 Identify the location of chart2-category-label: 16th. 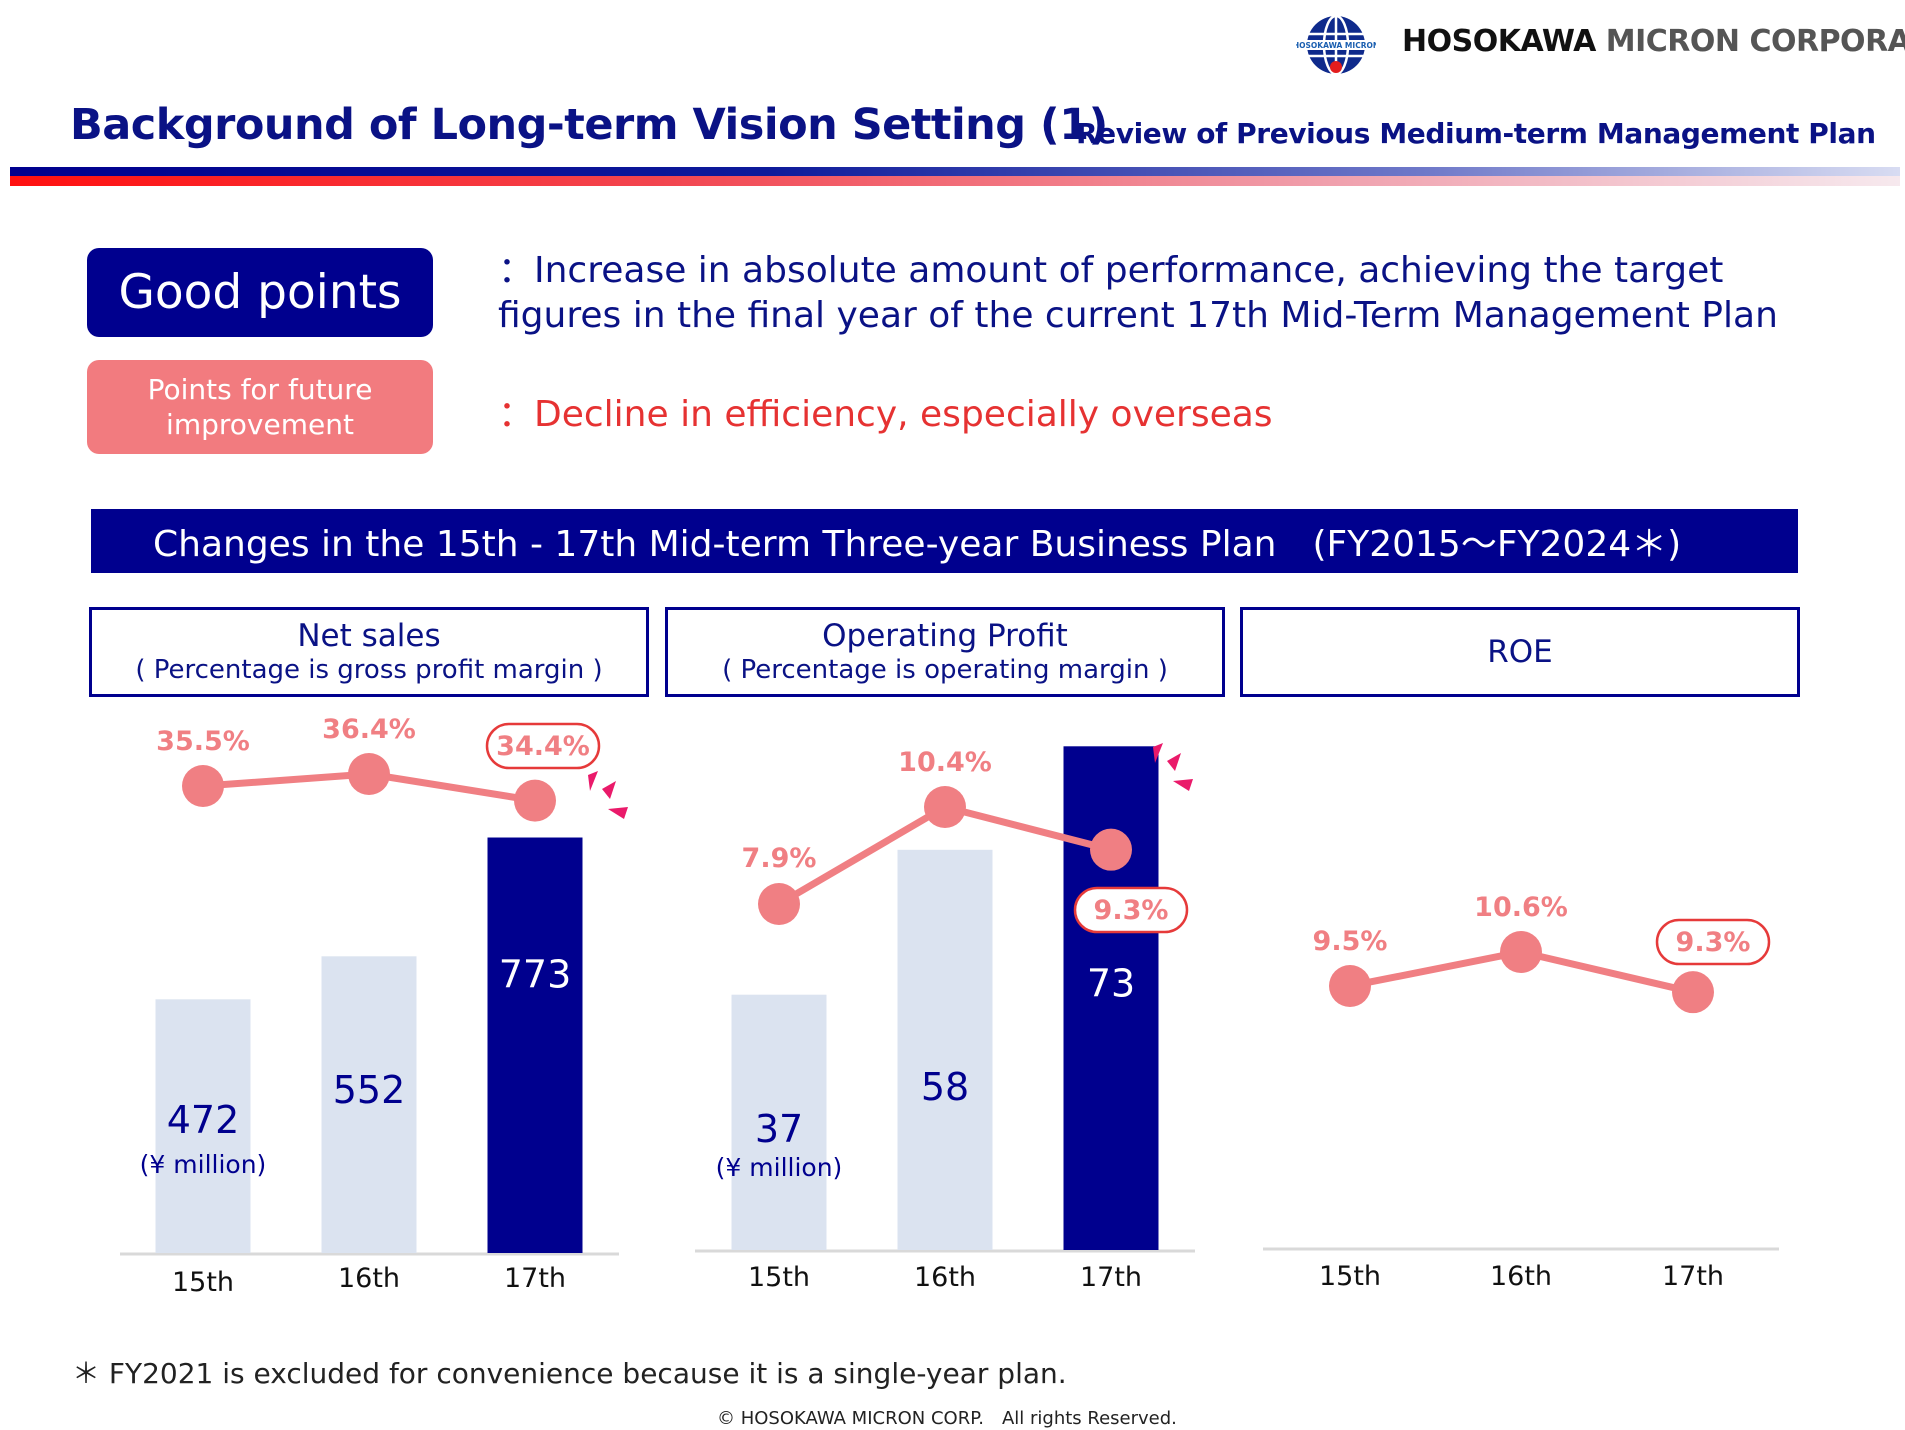
(945, 1277).